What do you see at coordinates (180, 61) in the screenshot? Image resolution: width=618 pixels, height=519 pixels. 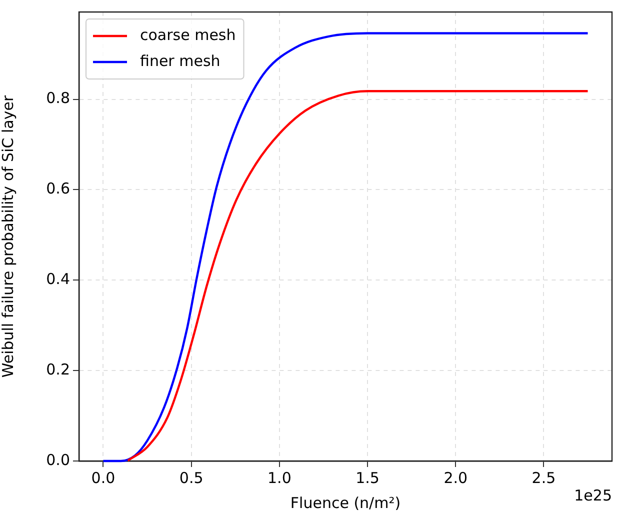 I see `legend-label: finer mesh` at bounding box center [180, 61].